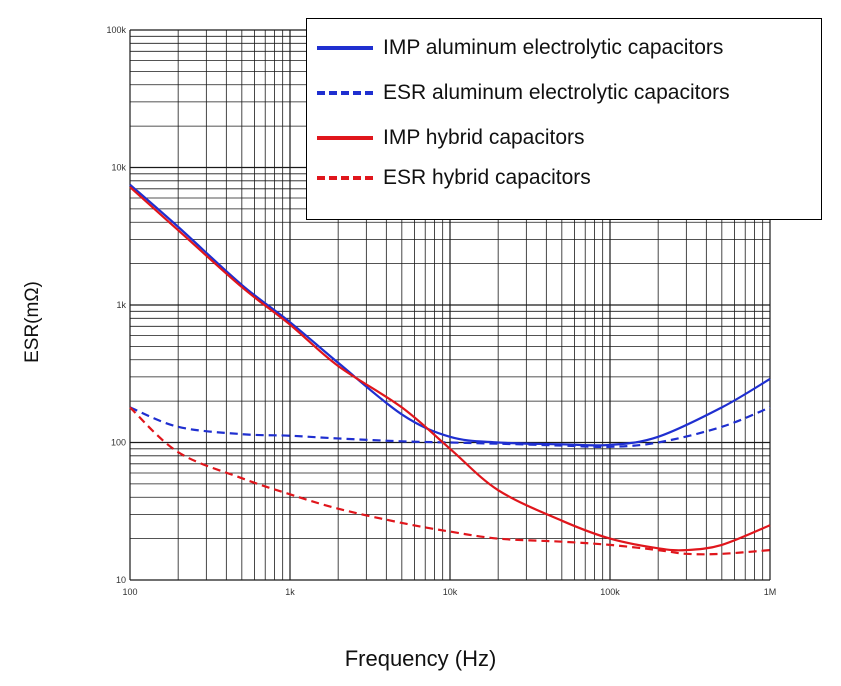 The height and width of the screenshot is (686, 841). Describe the element at coordinates (484, 137) in the screenshot. I see `legend-label-imp-hybrid: IMP hybrid capacitors` at that location.